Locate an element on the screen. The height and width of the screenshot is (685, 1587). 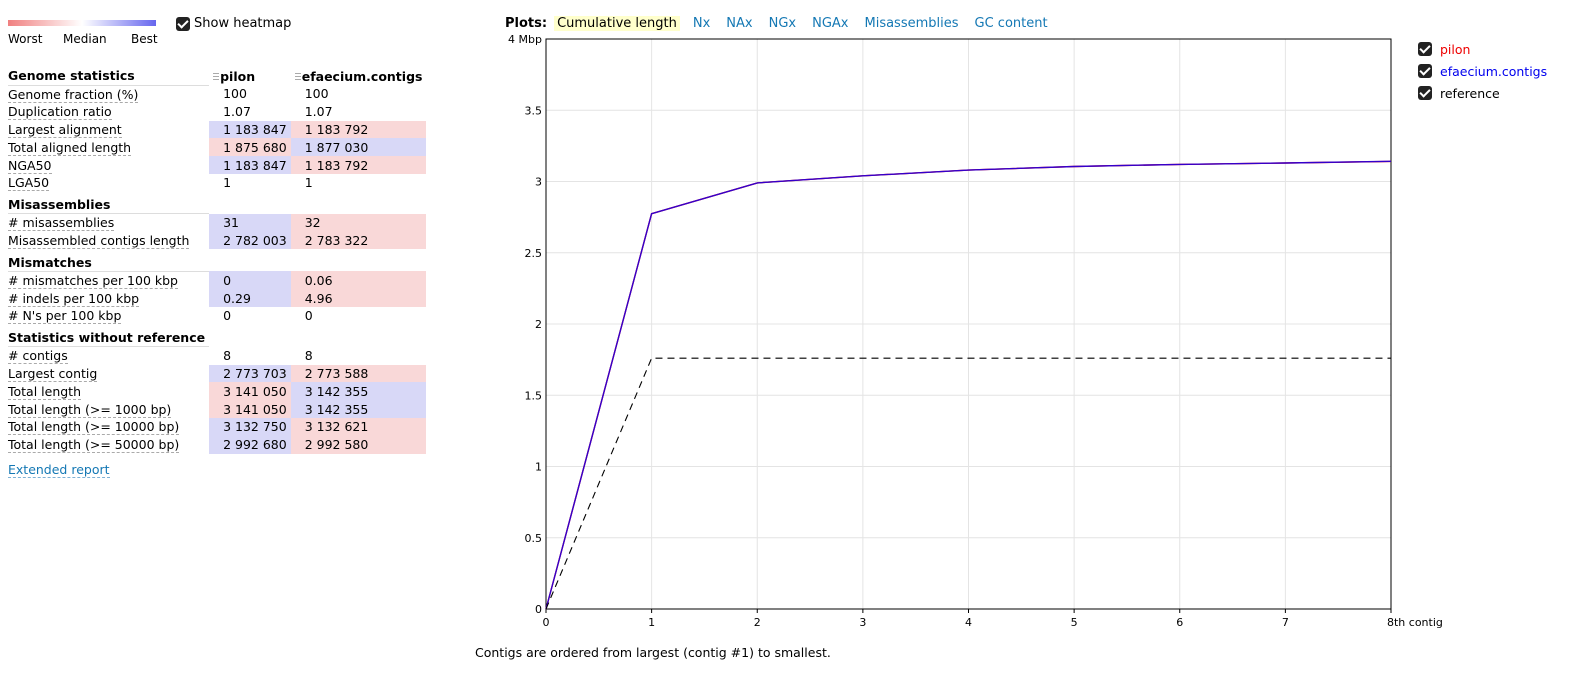
x-tick-label: 1 is located at coordinates (651, 622).